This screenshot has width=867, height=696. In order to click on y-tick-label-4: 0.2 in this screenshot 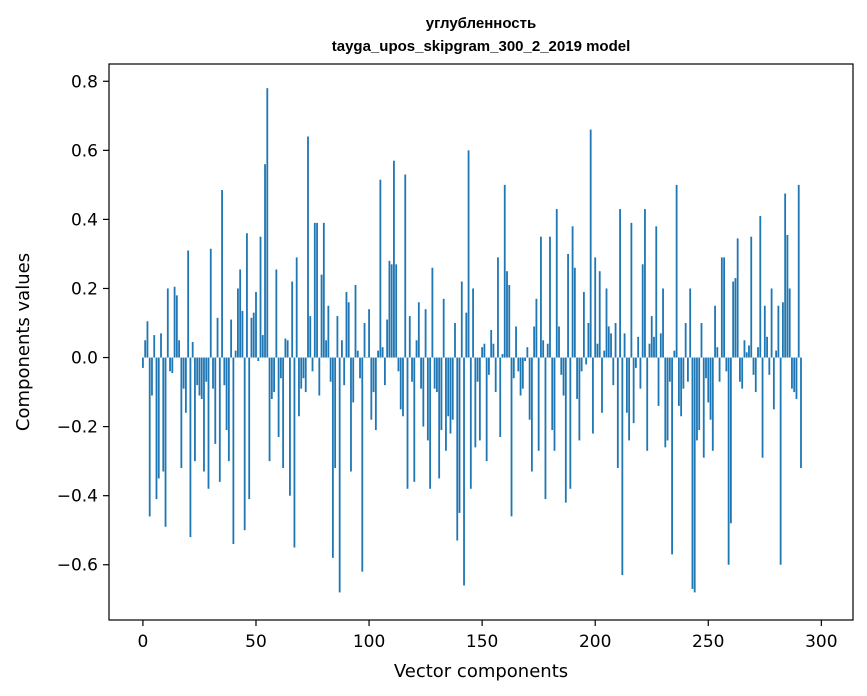, I will do `click(84, 289)`.